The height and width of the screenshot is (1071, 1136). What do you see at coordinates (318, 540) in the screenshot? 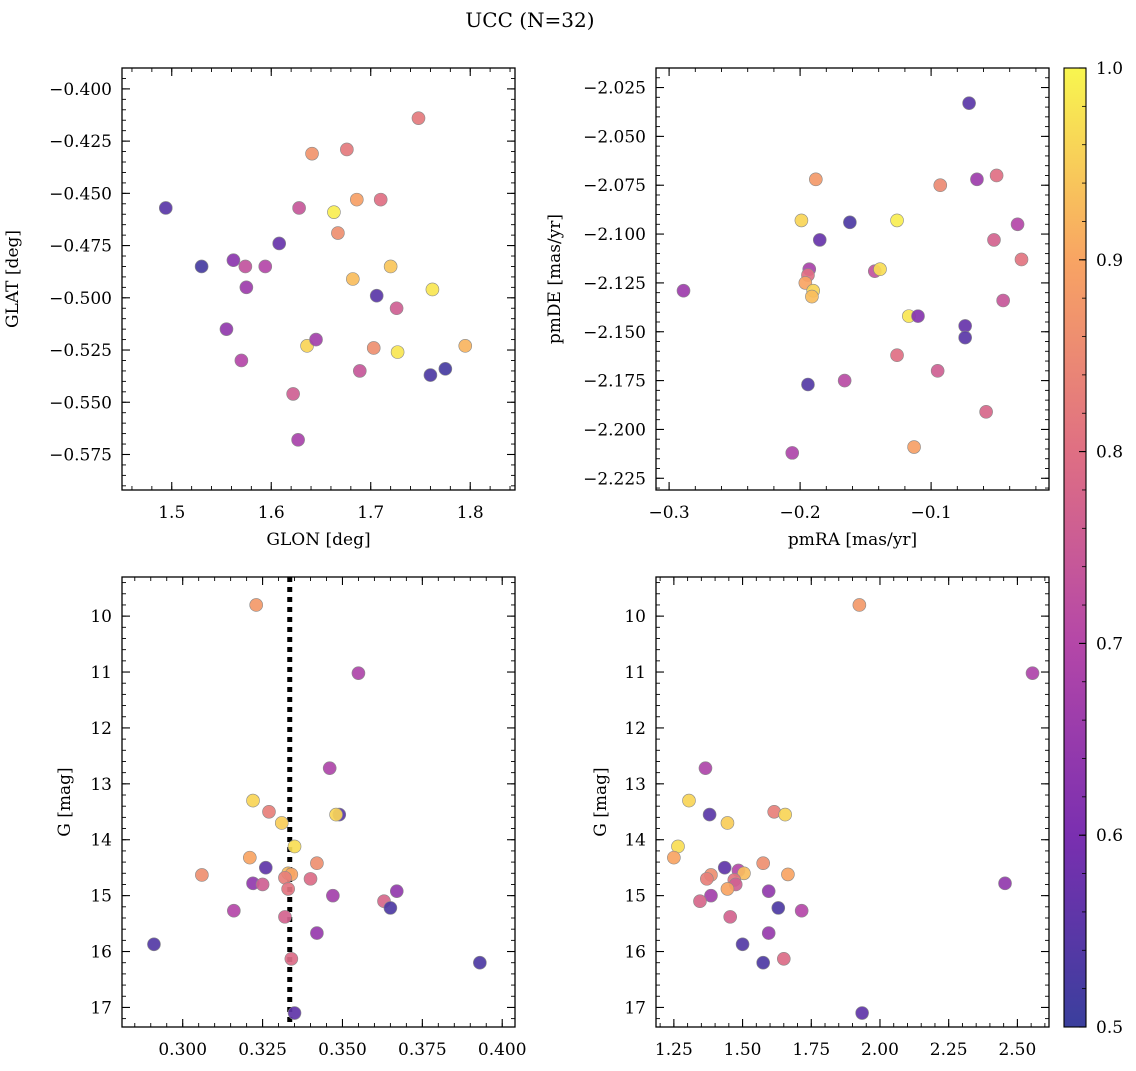
I see `x-axis-label: GLON [deg]` at bounding box center [318, 540].